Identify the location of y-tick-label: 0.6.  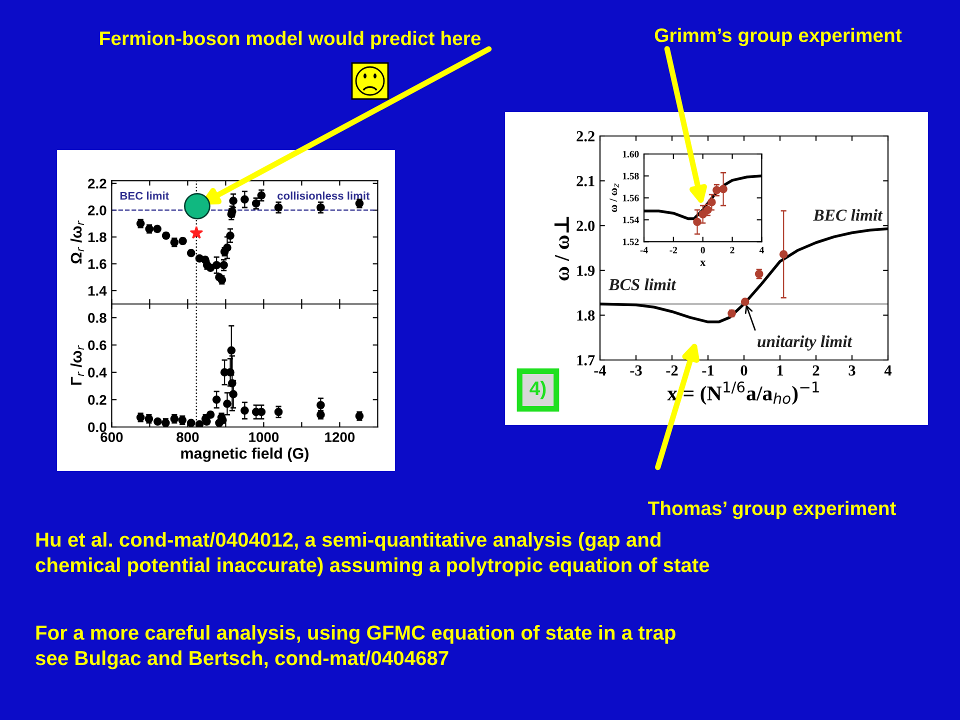
(97, 345).